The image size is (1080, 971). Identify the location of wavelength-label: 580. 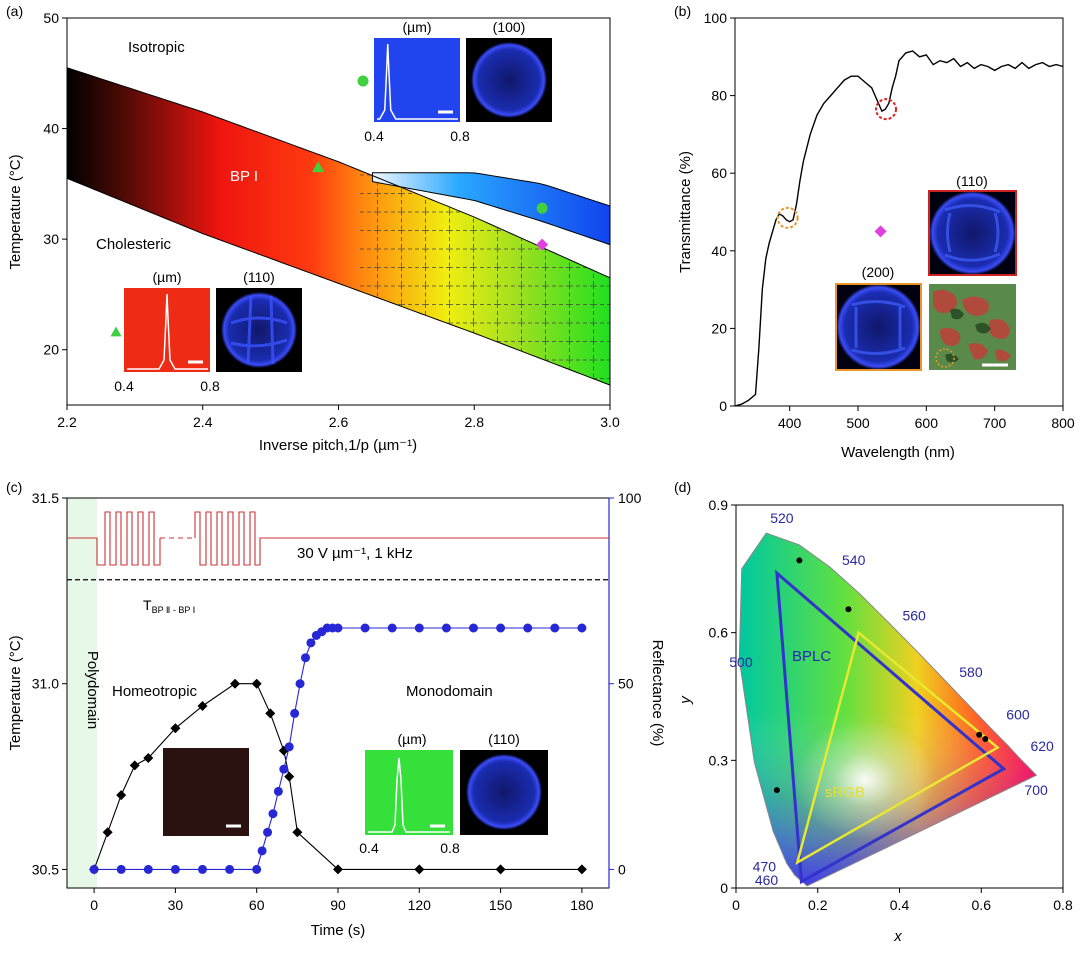
(971, 672).